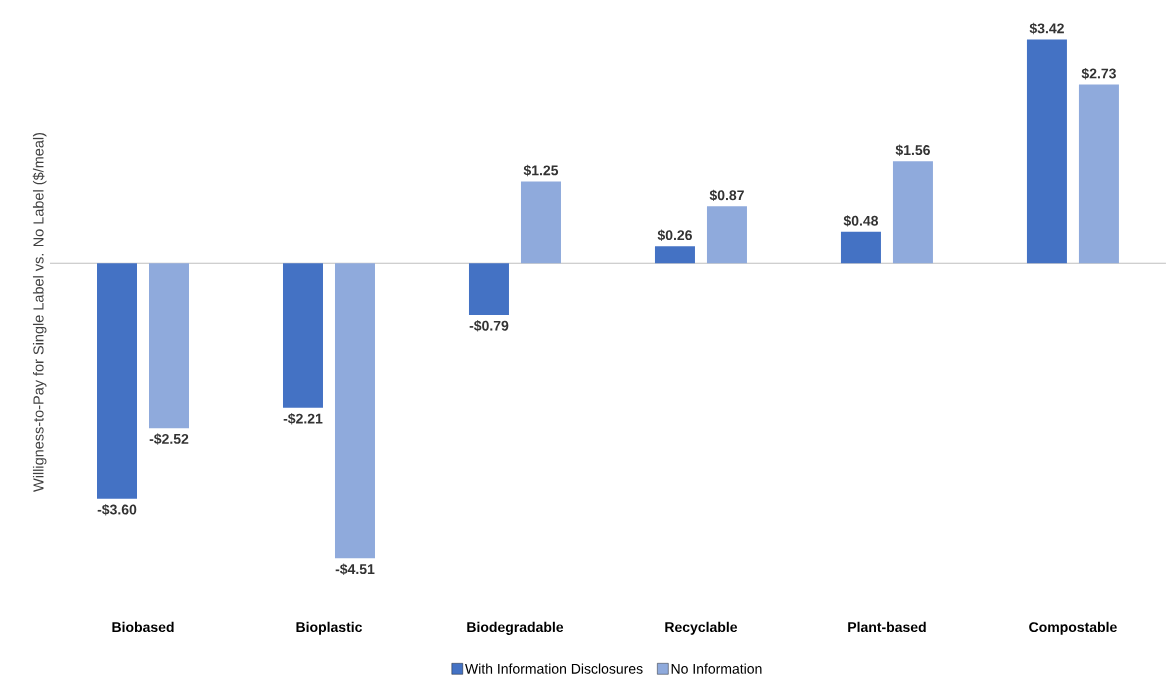 Image resolution: width=1171 pixels, height=692 pixels. I want to click on data-label: $0.26, so click(674, 235).